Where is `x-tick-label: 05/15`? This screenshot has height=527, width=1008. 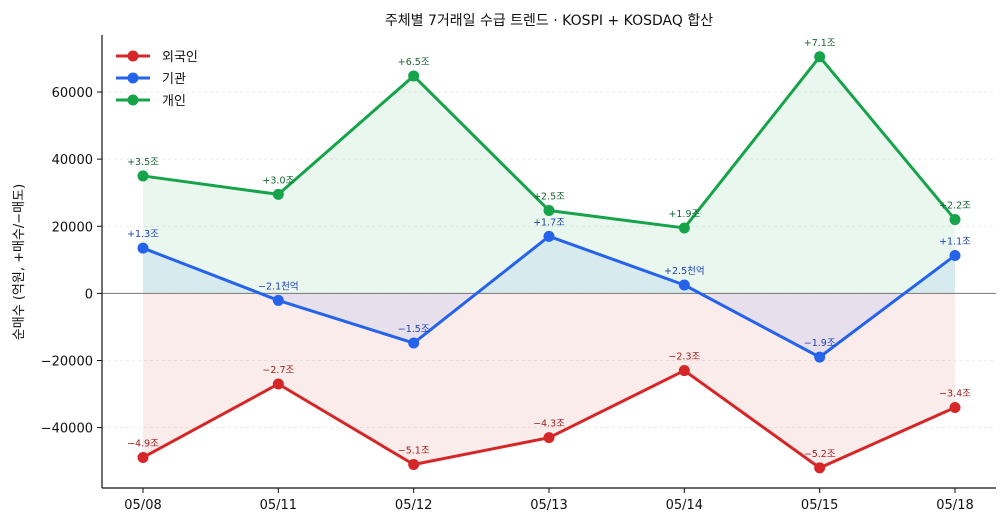 x-tick-label: 05/15 is located at coordinates (819, 505).